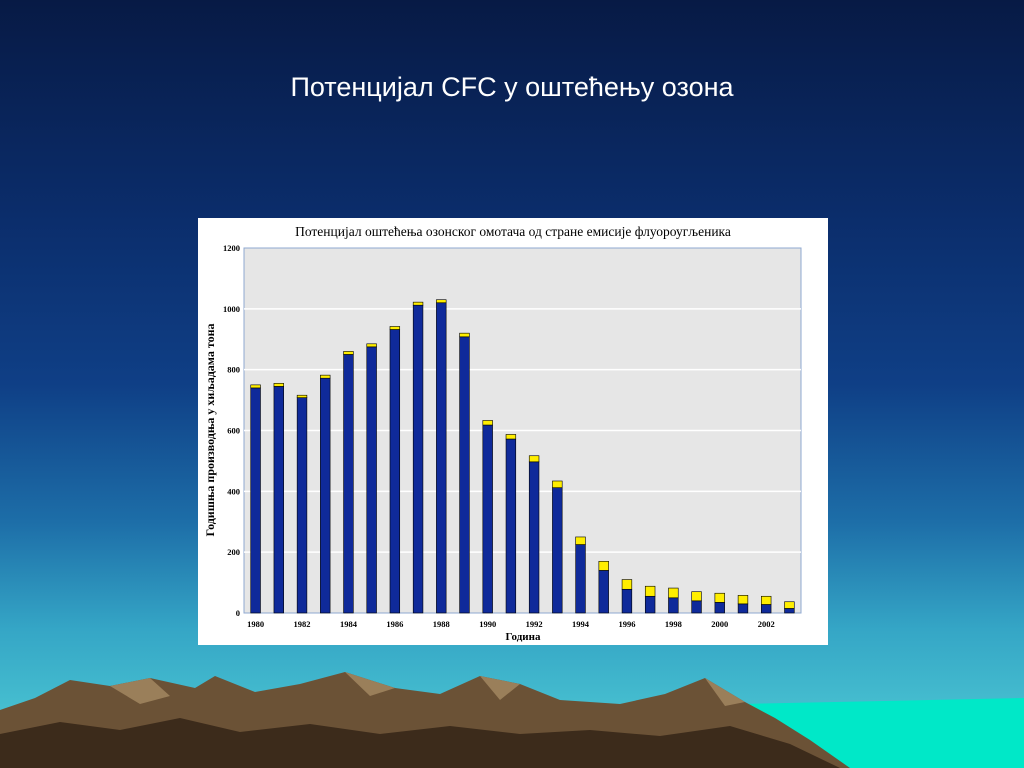  I want to click on x-tick-label: 1986, so click(394, 624).